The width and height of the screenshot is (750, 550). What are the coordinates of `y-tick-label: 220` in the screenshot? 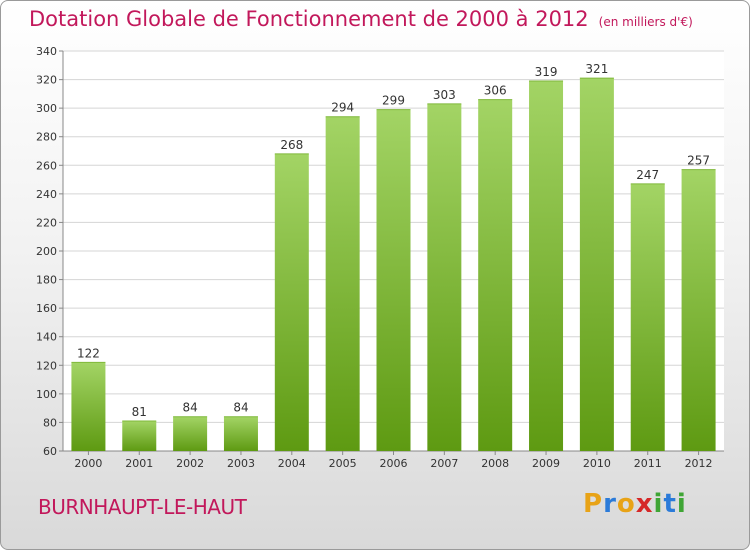 It's located at (46, 222).